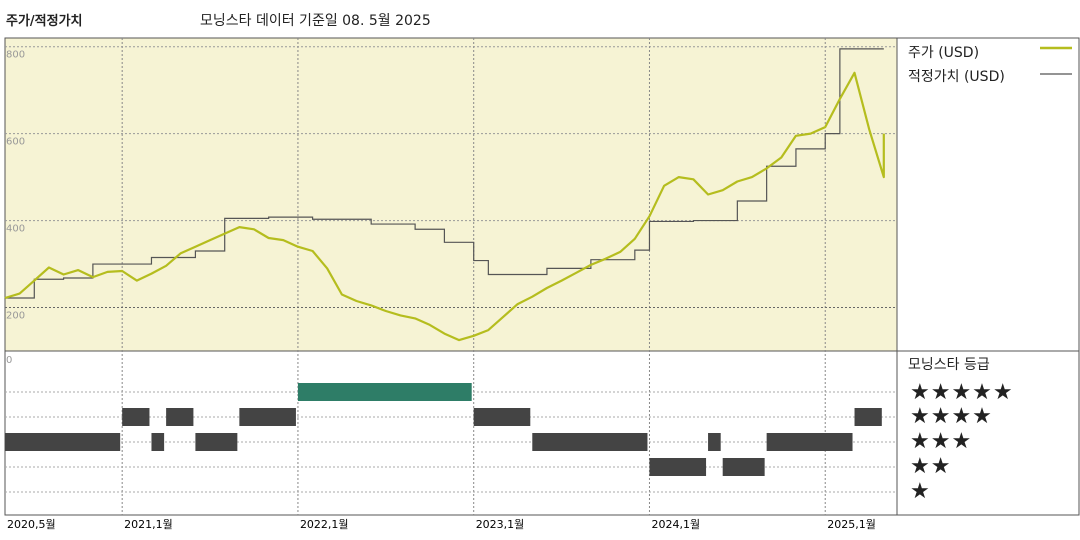  Describe the element at coordinates (384, 392) in the screenshot. I see `rating-bar-5star` at that location.